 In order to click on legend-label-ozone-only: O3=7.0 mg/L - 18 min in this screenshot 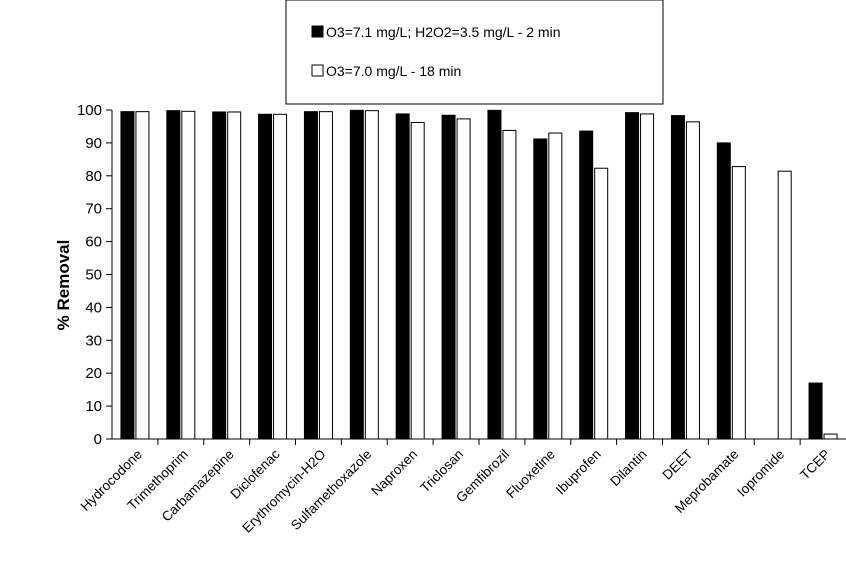, I will do `click(393, 71)`.